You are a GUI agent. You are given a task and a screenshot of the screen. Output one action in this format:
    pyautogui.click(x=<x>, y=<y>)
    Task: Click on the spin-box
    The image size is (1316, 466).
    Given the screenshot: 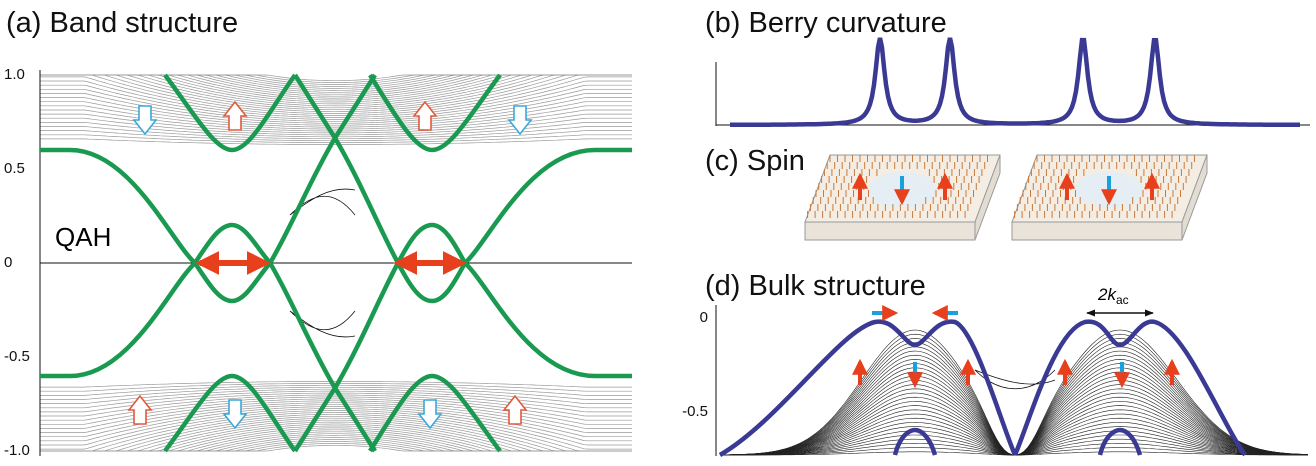 What is the action you would take?
    pyautogui.click(x=1005, y=197)
    